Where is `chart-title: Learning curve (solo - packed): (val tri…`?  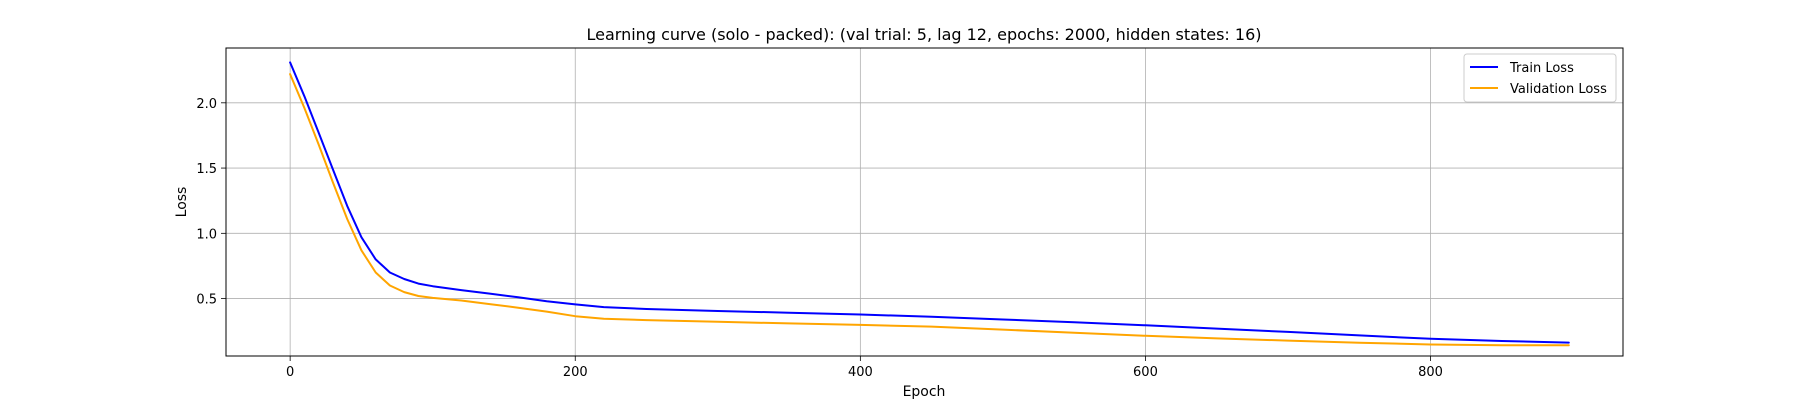
chart-title: Learning curve (solo - packed): (val tri… is located at coordinates (924, 34).